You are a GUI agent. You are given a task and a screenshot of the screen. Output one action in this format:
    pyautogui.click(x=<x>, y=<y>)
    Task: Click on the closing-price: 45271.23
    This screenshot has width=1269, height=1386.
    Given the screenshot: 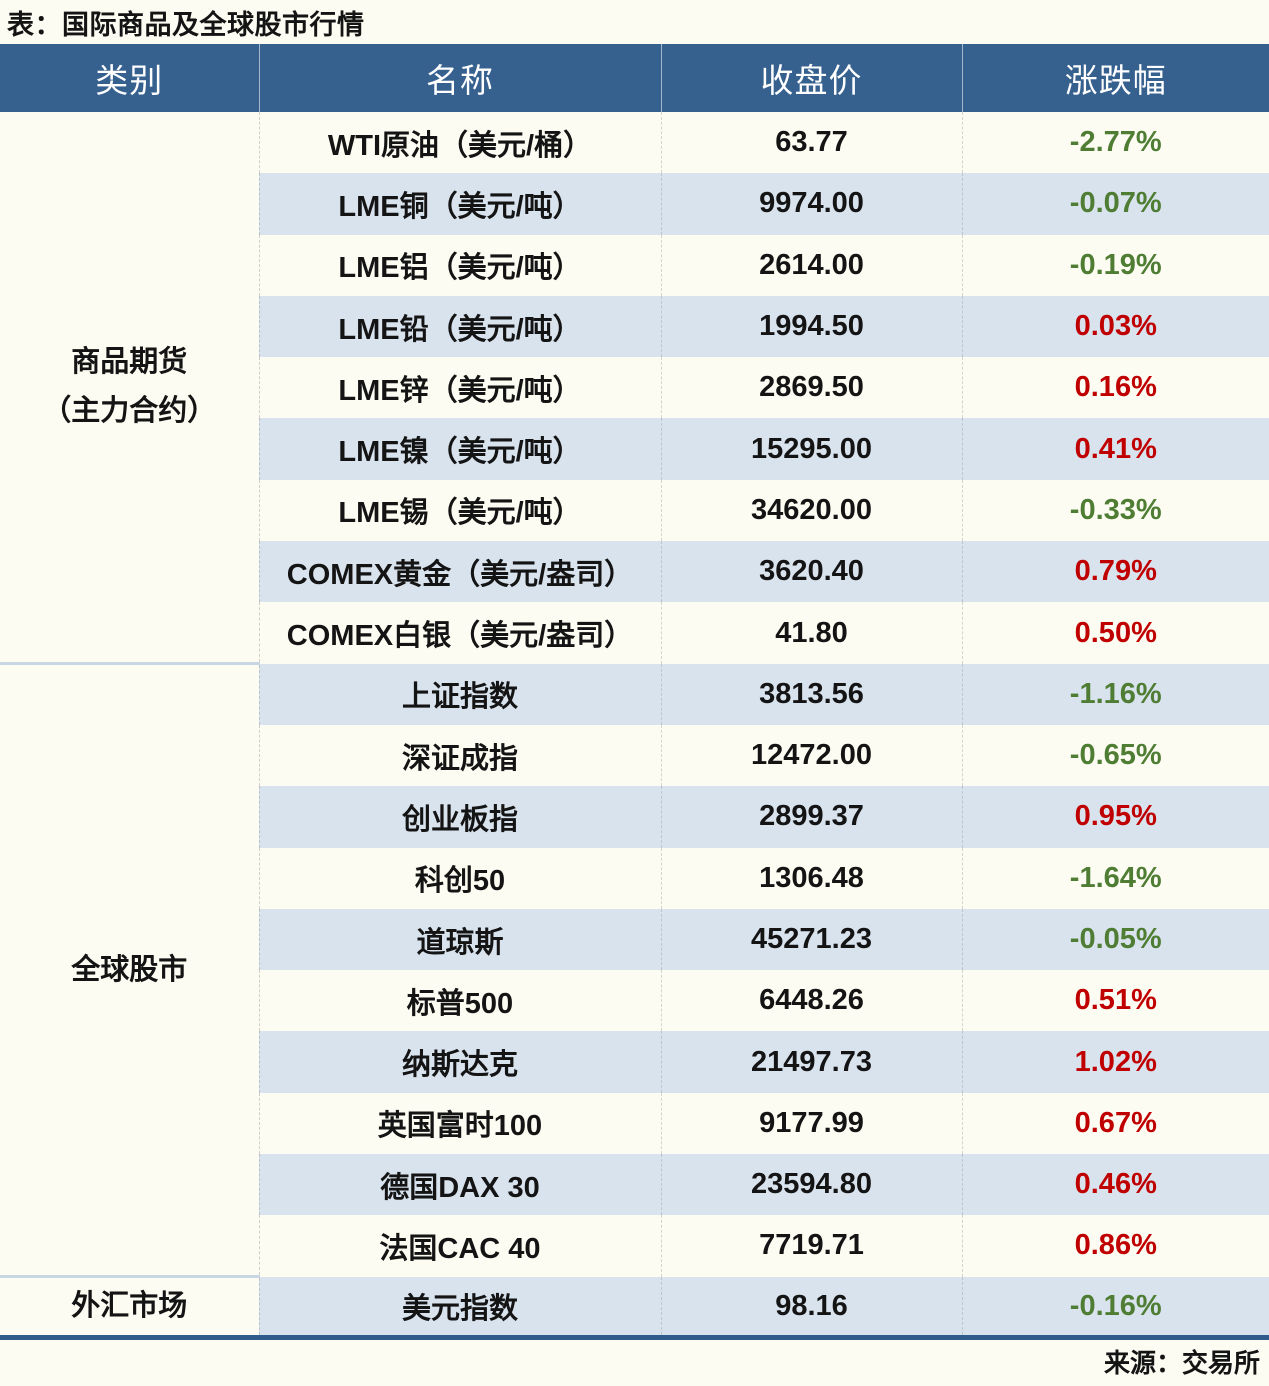 What is the action you would take?
    pyautogui.click(x=812, y=939)
    